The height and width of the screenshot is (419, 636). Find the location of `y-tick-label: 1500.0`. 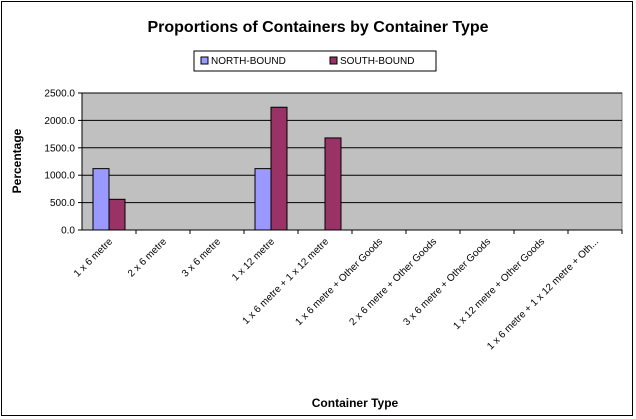

y-tick-label: 1500.0 is located at coordinates (59, 148).